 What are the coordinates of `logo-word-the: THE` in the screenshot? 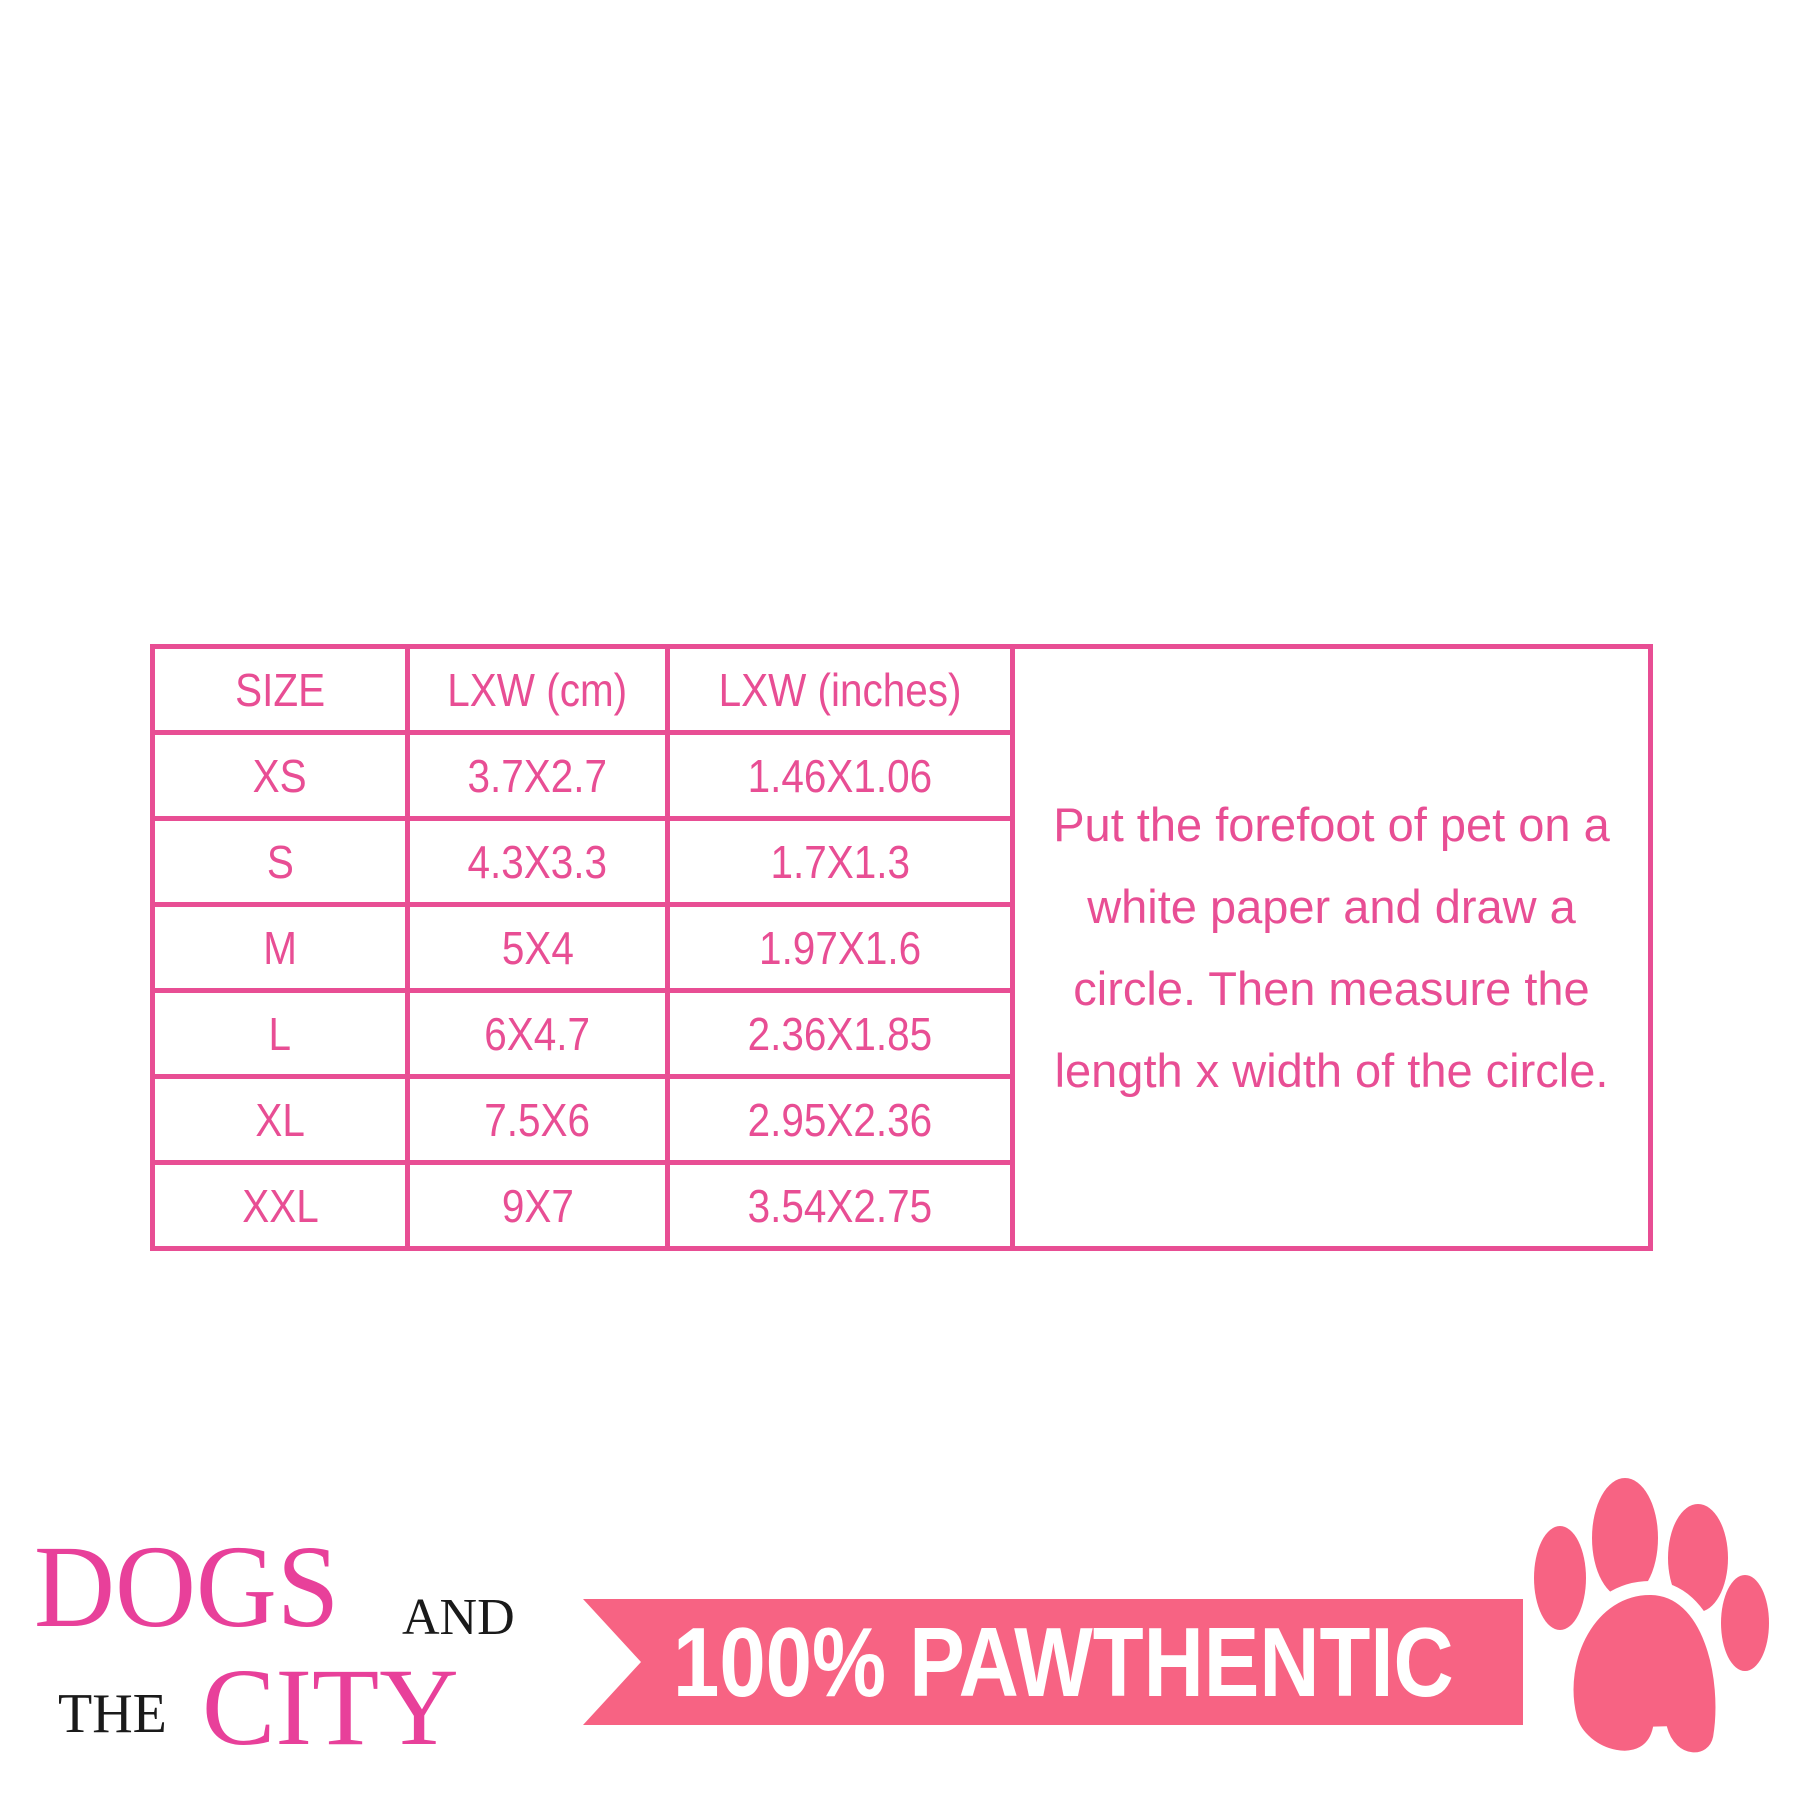 It's located at (112, 1714).